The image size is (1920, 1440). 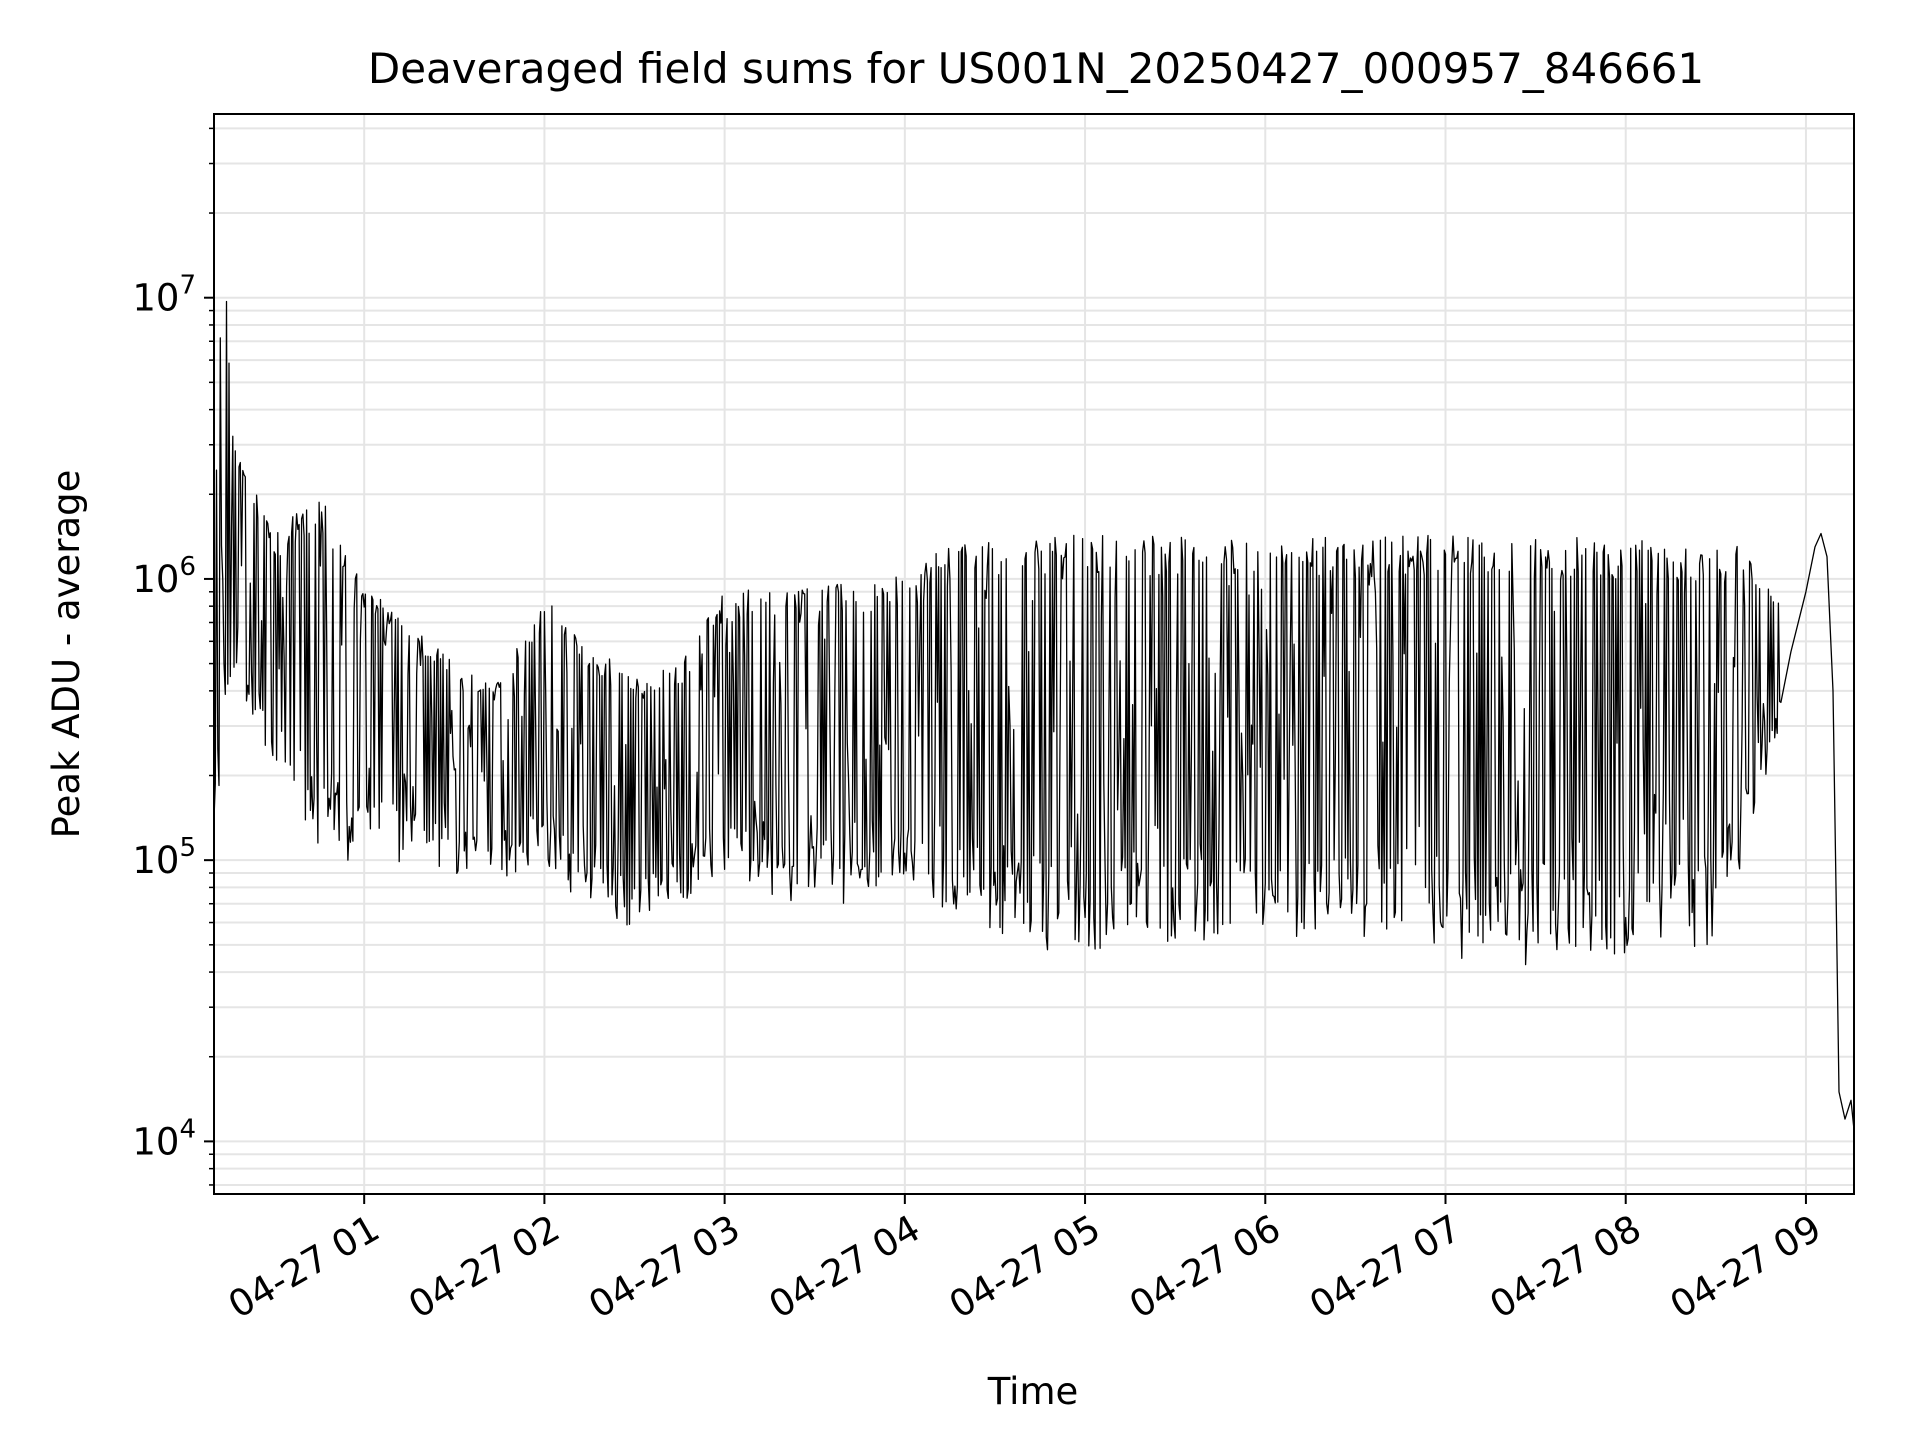 I want to click on x-axis-label: Time, so click(x=1033, y=1391).